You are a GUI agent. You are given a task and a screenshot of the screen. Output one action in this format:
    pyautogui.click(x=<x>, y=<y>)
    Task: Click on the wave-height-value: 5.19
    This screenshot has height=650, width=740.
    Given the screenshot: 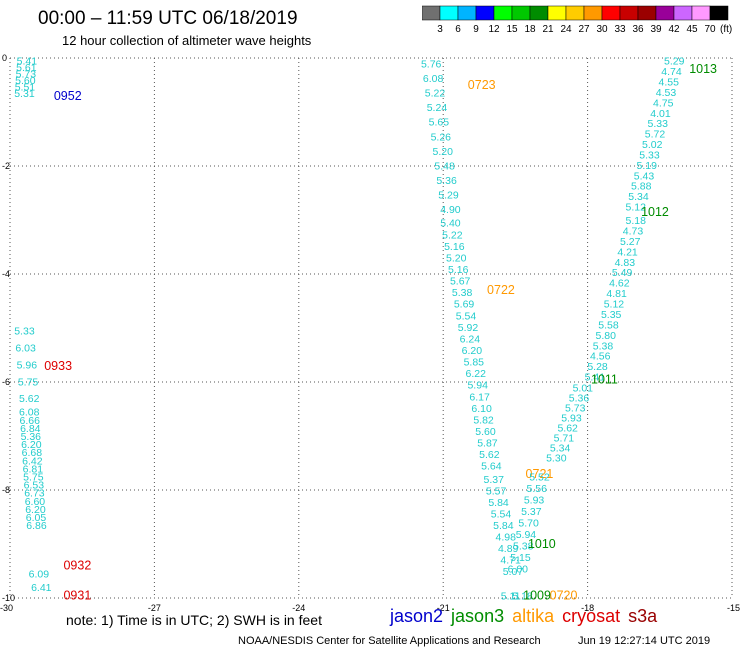 What is the action you would take?
    pyautogui.click(x=647, y=166)
    